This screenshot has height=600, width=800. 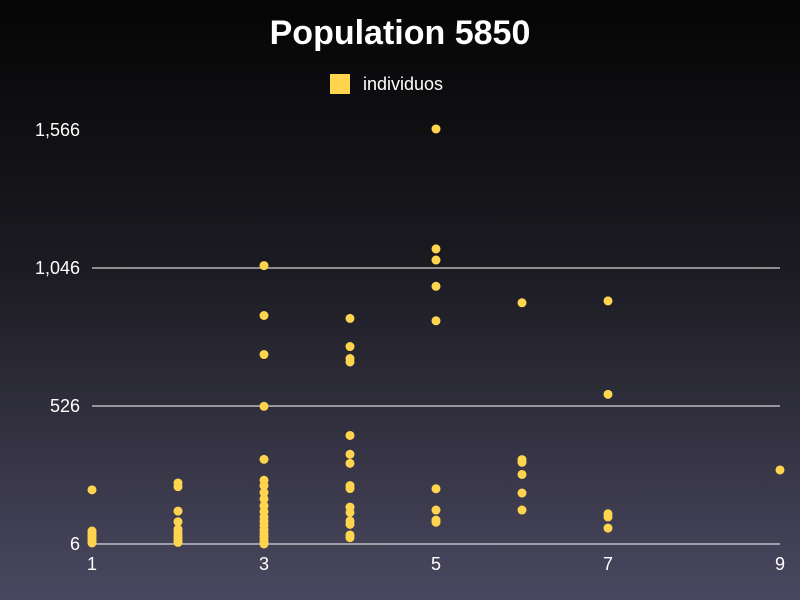 I want to click on legend: individuos, so click(x=386, y=84).